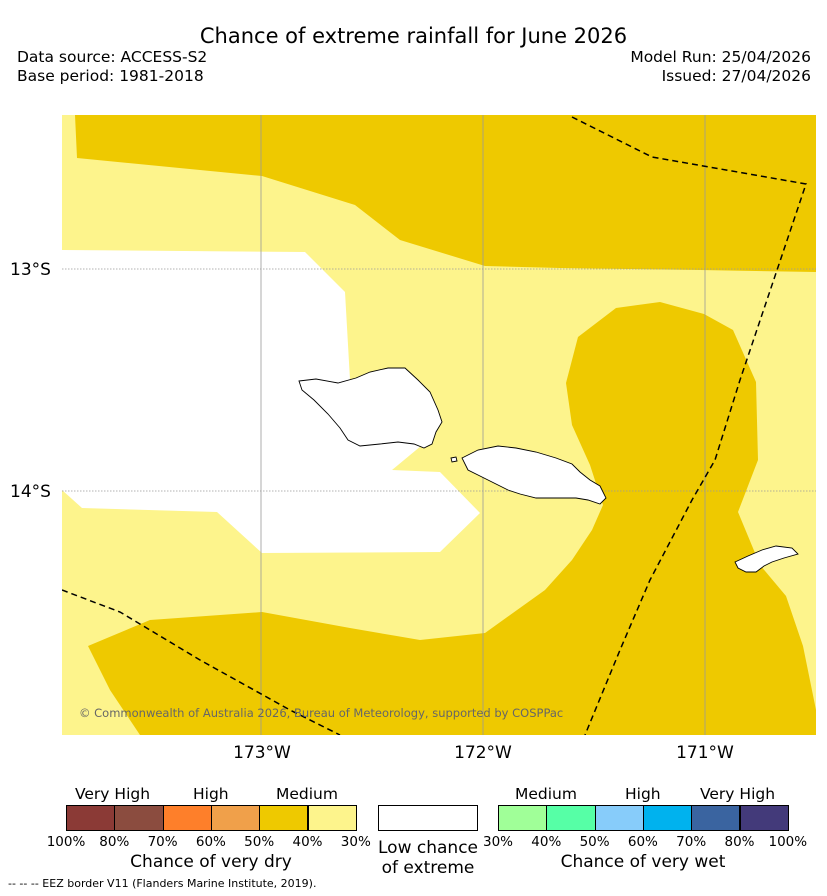  I want to click on lat-label-13s: 13°S, so click(30, 270).